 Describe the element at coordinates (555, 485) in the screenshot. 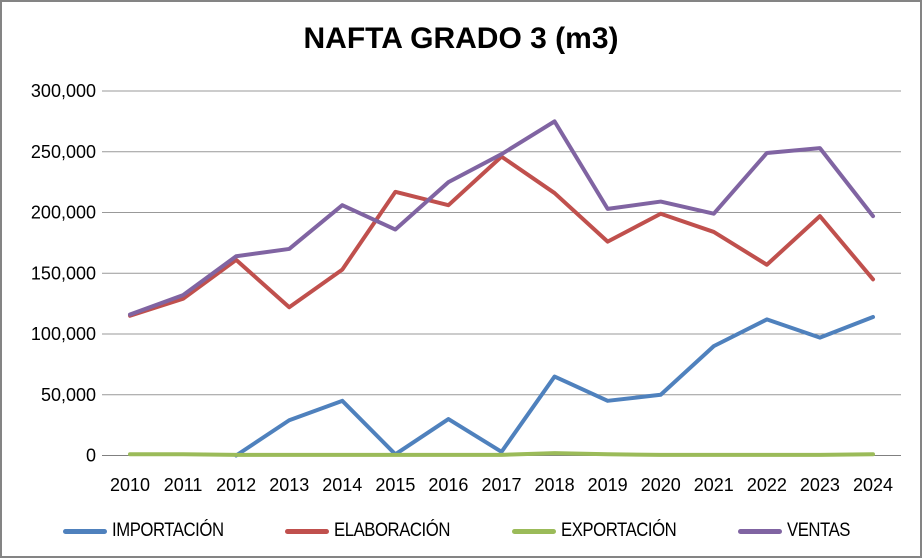

I see `x-axis-tick-label: 2018` at that location.